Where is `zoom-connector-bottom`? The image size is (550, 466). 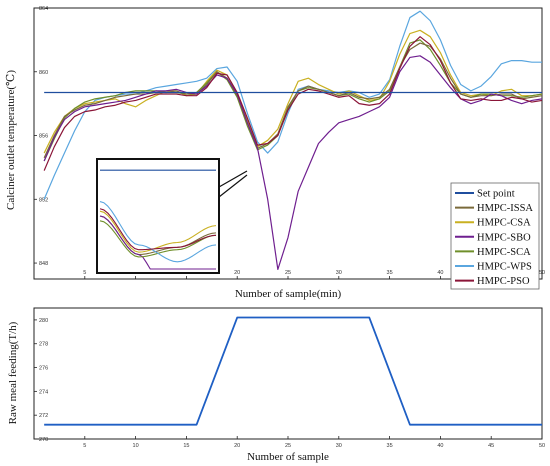 zoom-connector-bottom is located at coordinates (233, 186).